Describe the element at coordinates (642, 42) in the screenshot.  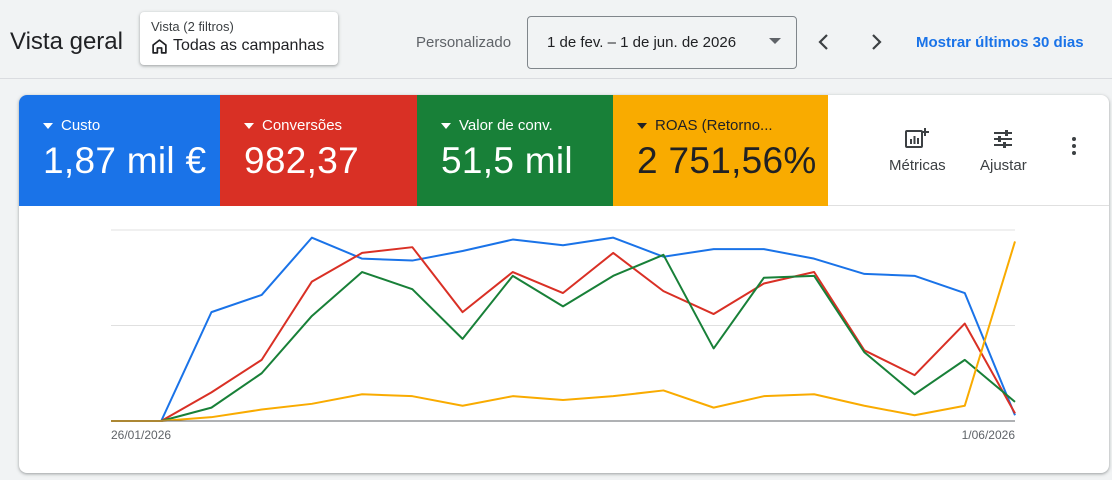
I see `date-range-value: 1 de fev. – 1 de jun. de 2026` at that location.